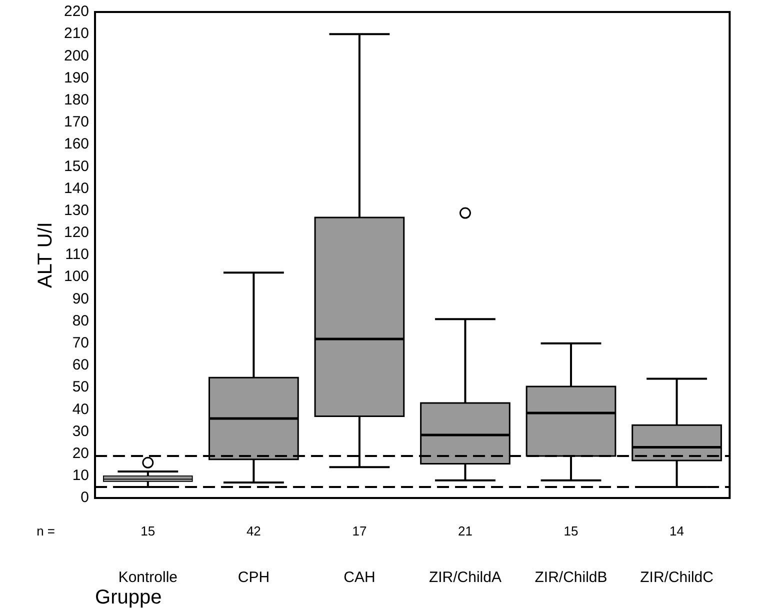 This screenshot has height=616, width=780. I want to click on y-tick-label: 190, so click(77, 77).